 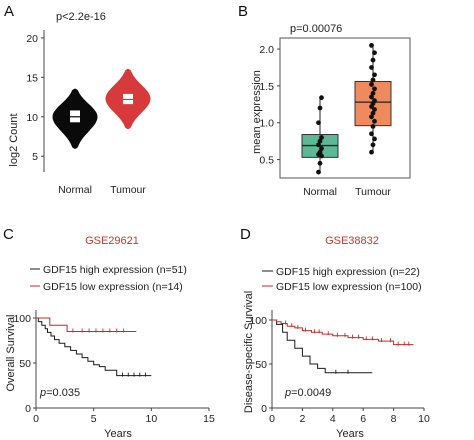 I want to click on panel-d-pvalue-value: =0.0049, so click(x=311, y=393).